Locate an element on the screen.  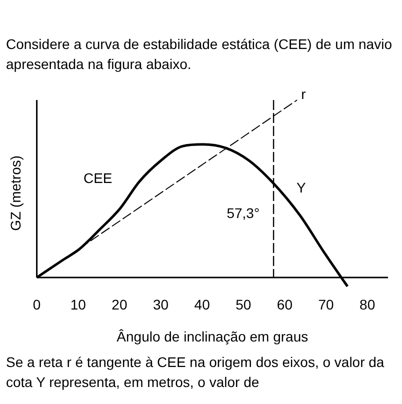
series-label: r is located at coordinates (303, 94).